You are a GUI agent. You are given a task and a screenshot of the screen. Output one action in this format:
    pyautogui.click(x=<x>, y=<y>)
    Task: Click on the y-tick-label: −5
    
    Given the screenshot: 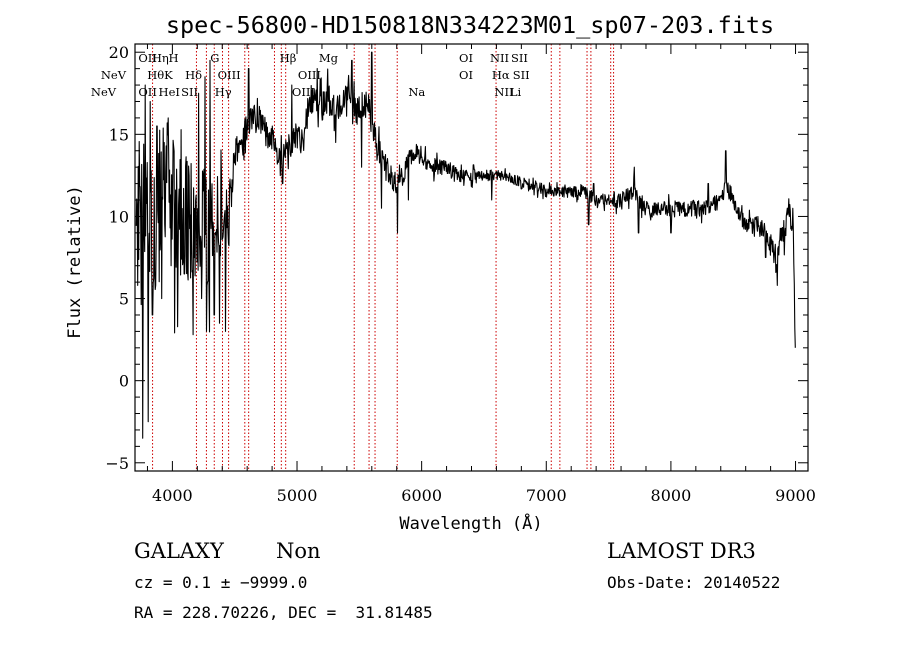 What is the action you would take?
    pyautogui.click(x=117, y=463)
    